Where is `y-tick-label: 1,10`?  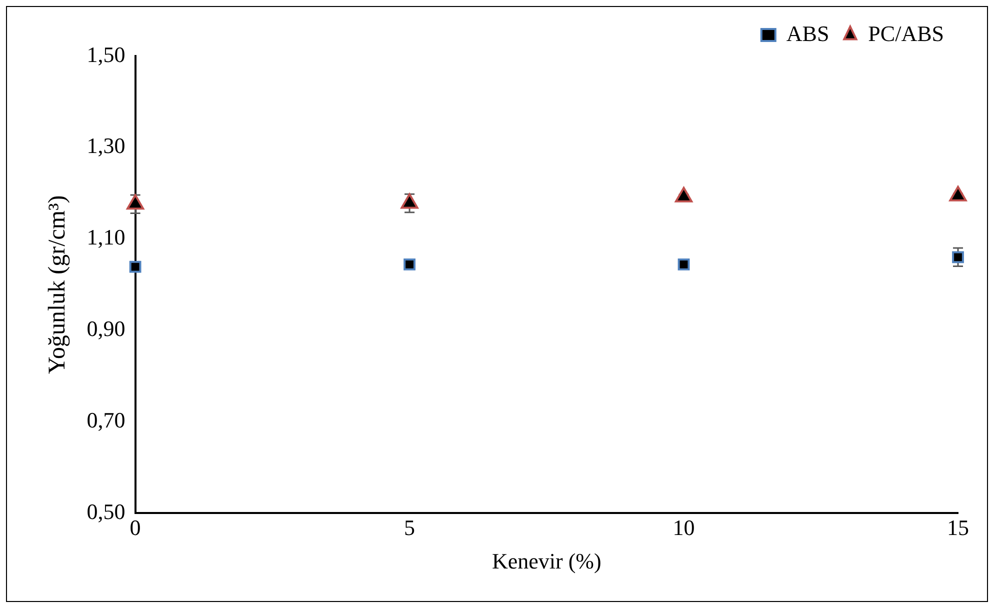 y-tick-label: 1,10 is located at coordinates (106, 237).